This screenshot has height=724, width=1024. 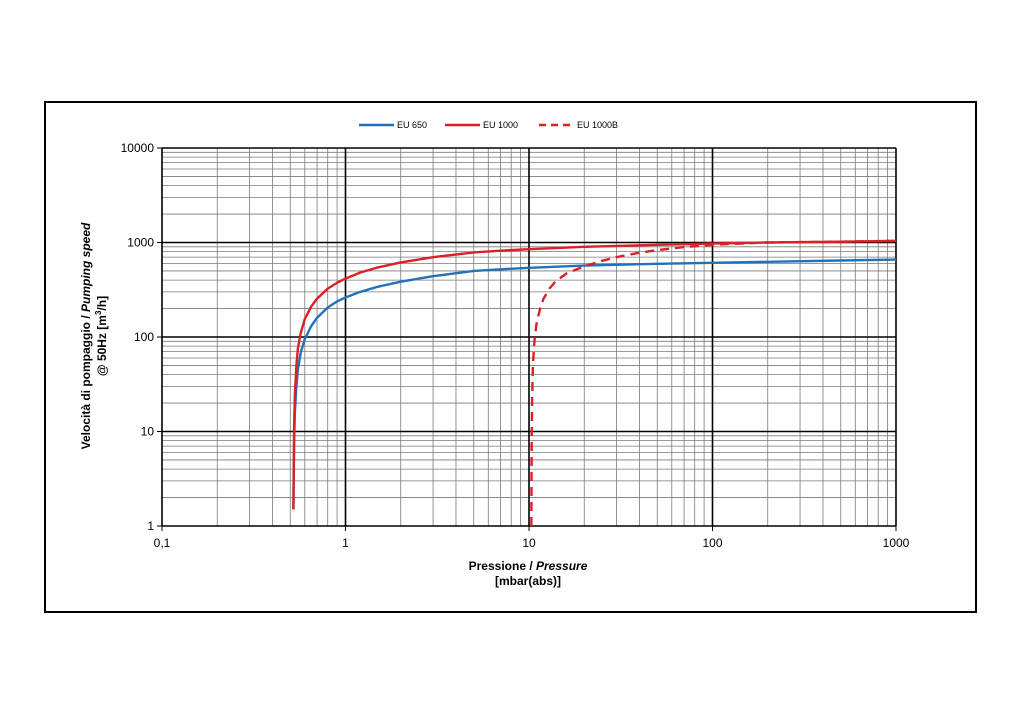 I want to click on y-tick-label: 1, so click(x=150, y=526).